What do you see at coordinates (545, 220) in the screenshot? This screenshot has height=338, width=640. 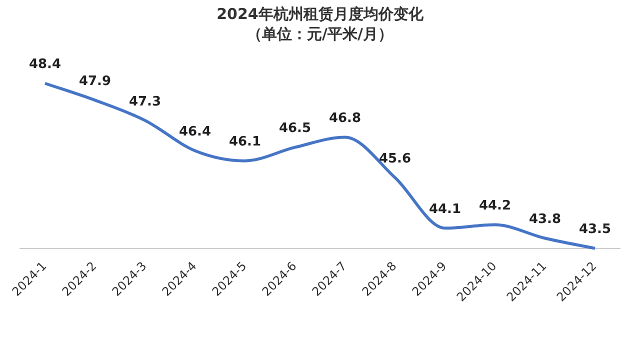 I see `data-label: 43.8` at bounding box center [545, 220].